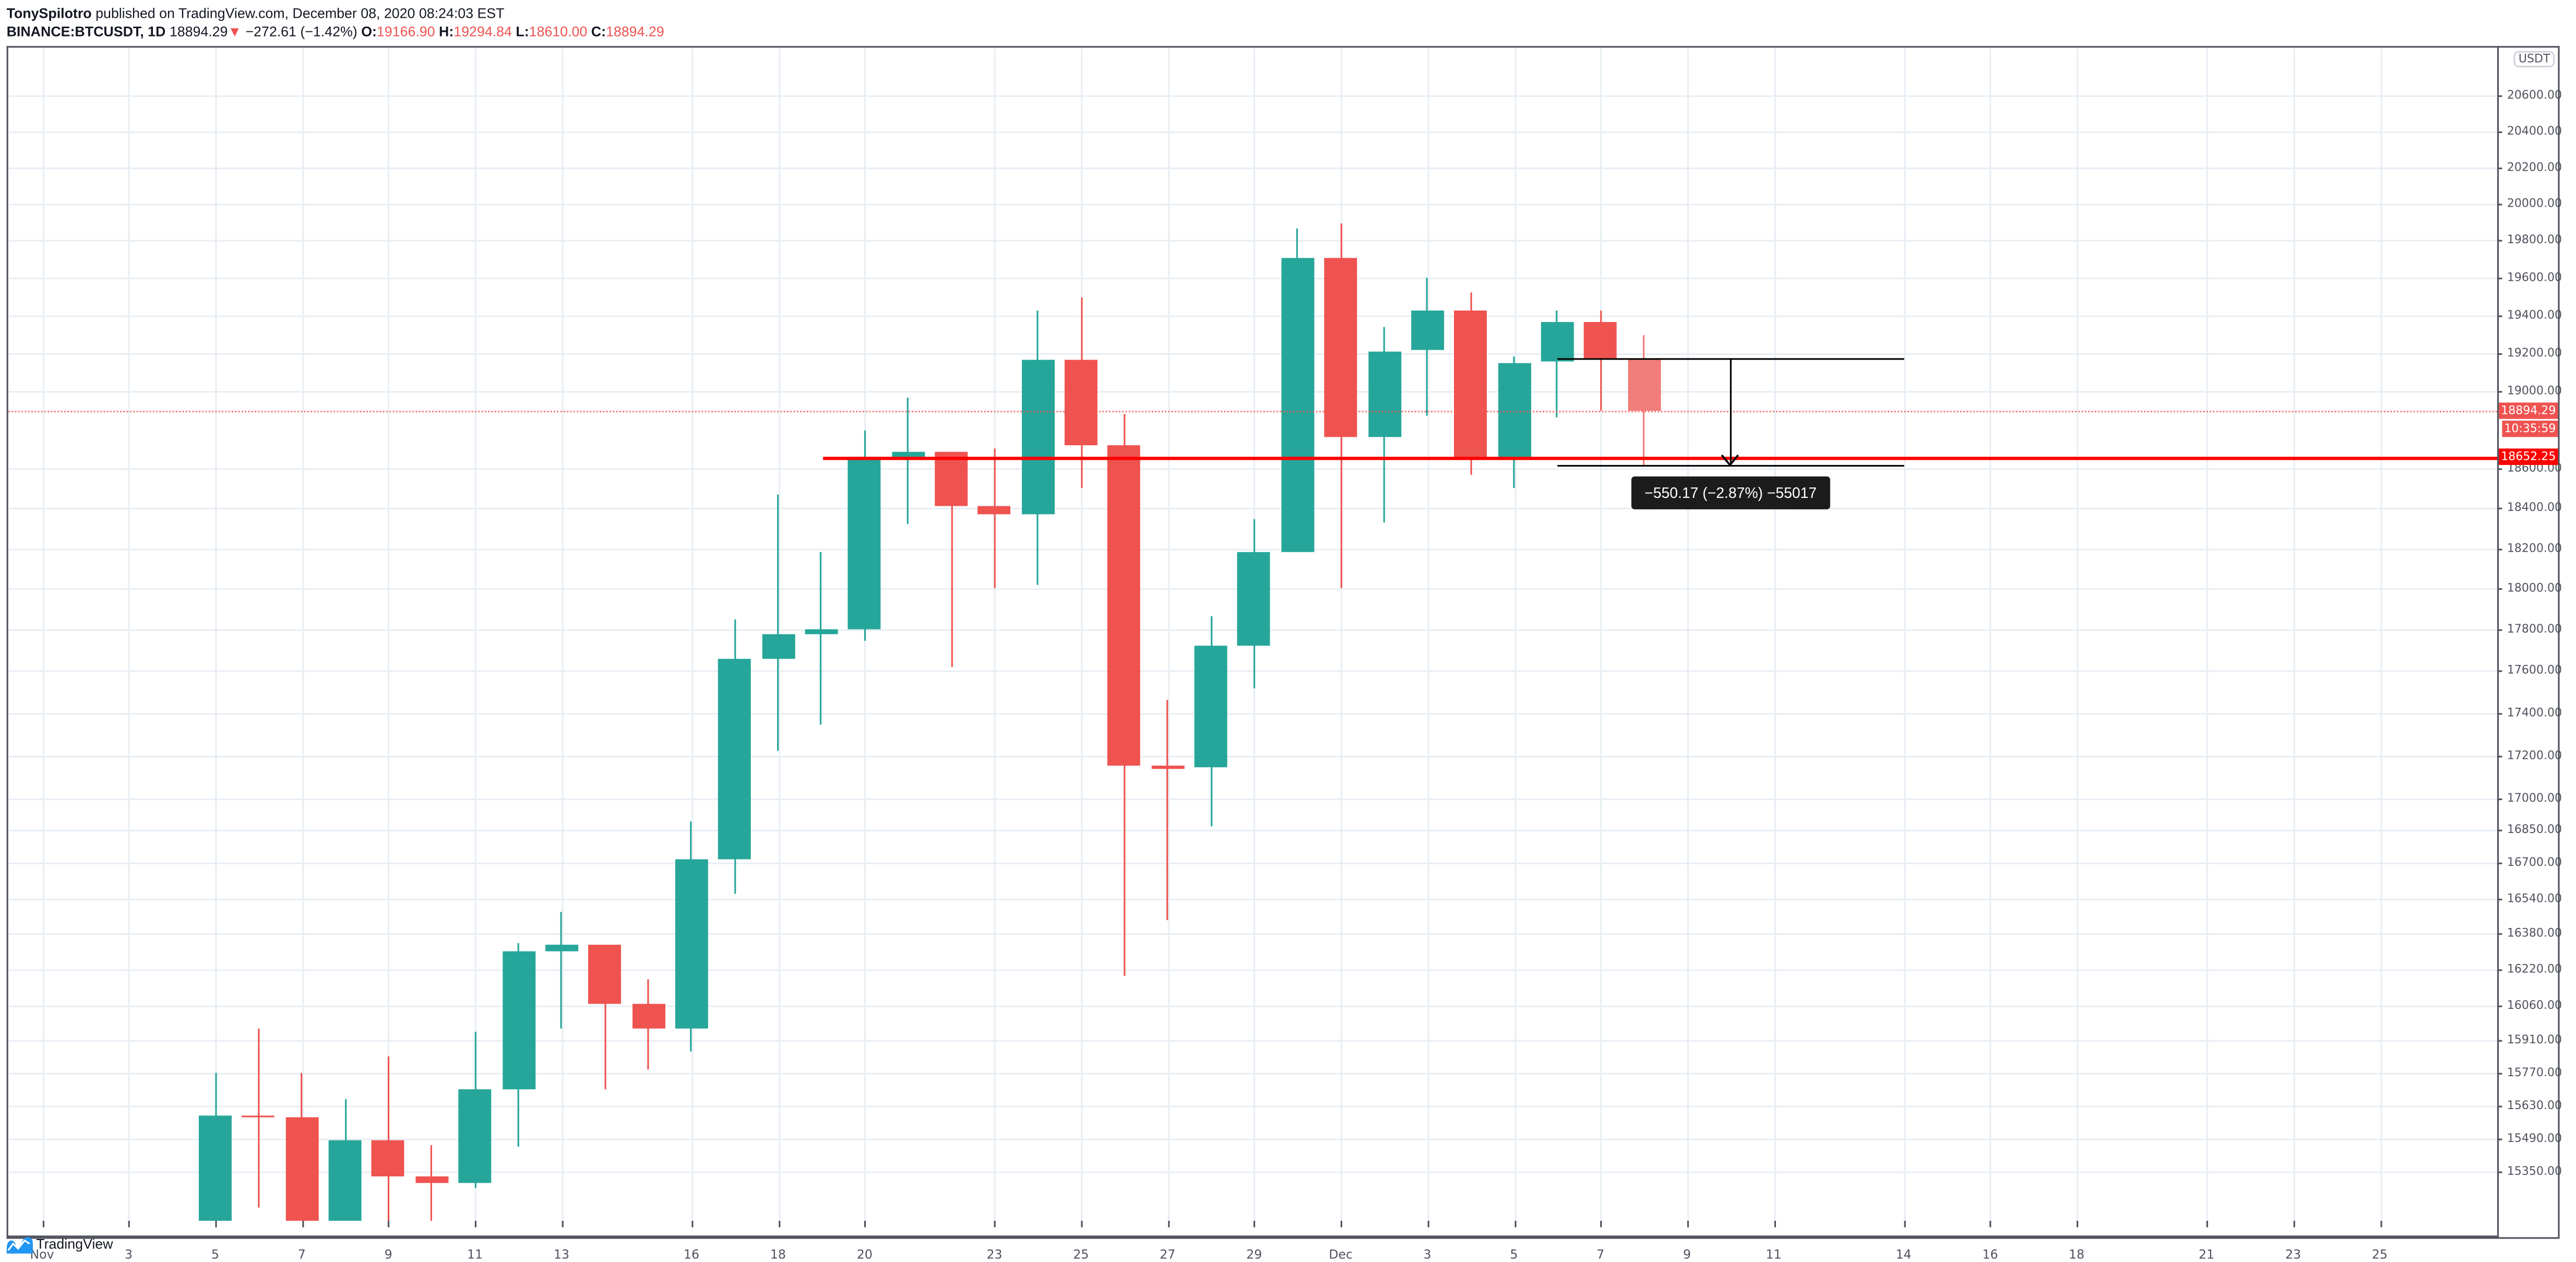 This screenshot has height=1262, width=2576. I want to click on time-label: 14, so click(1904, 1254).